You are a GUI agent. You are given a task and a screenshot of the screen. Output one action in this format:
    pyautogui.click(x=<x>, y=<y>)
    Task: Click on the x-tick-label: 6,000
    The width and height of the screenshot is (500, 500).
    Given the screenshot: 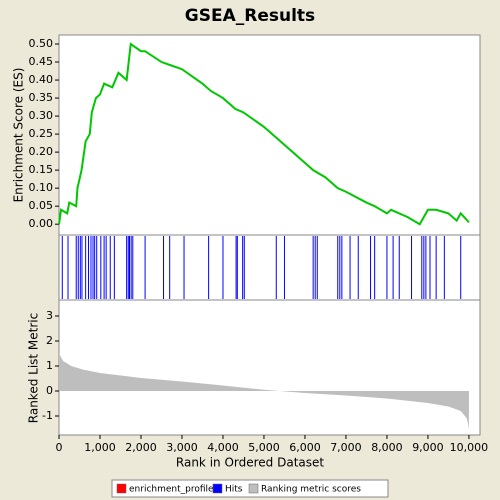 What is the action you would take?
    pyautogui.click(x=305, y=447)
    